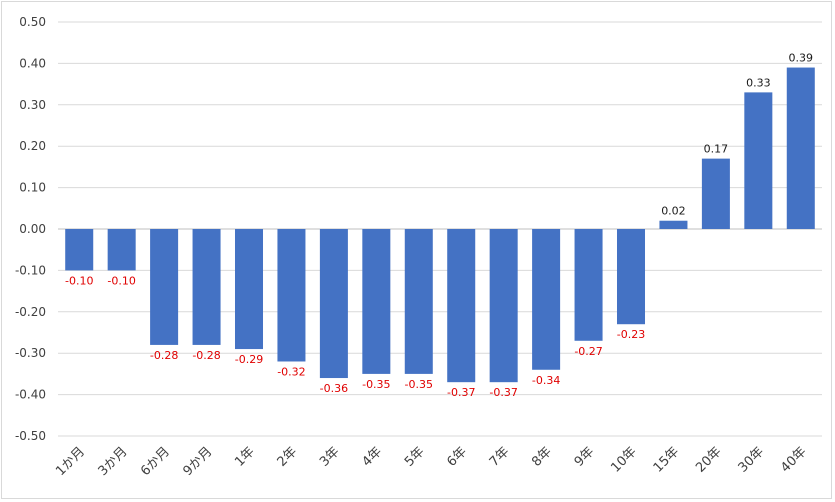 Image resolution: width=835 pixels, height=502 pixels. What do you see at coordinates (457, 457) in the screenshot?
I see `x-tick-label: 6年` at bounding box center [457, 457].